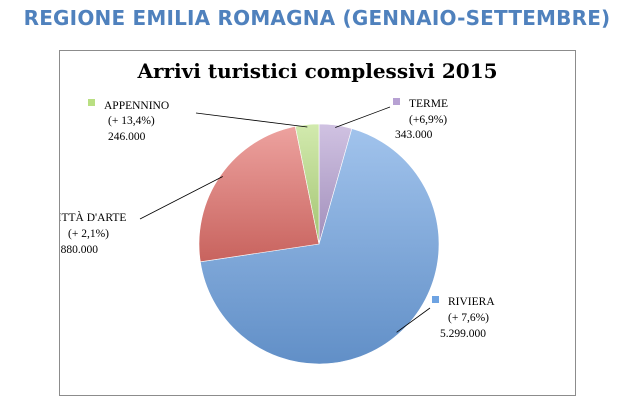 The height and width of the screenshot is (413, 634). What do you see at coordinates (468, 318) in the screenshot?
I see `label-change: (+ 7,6%)` at bounding box center [468, 318].